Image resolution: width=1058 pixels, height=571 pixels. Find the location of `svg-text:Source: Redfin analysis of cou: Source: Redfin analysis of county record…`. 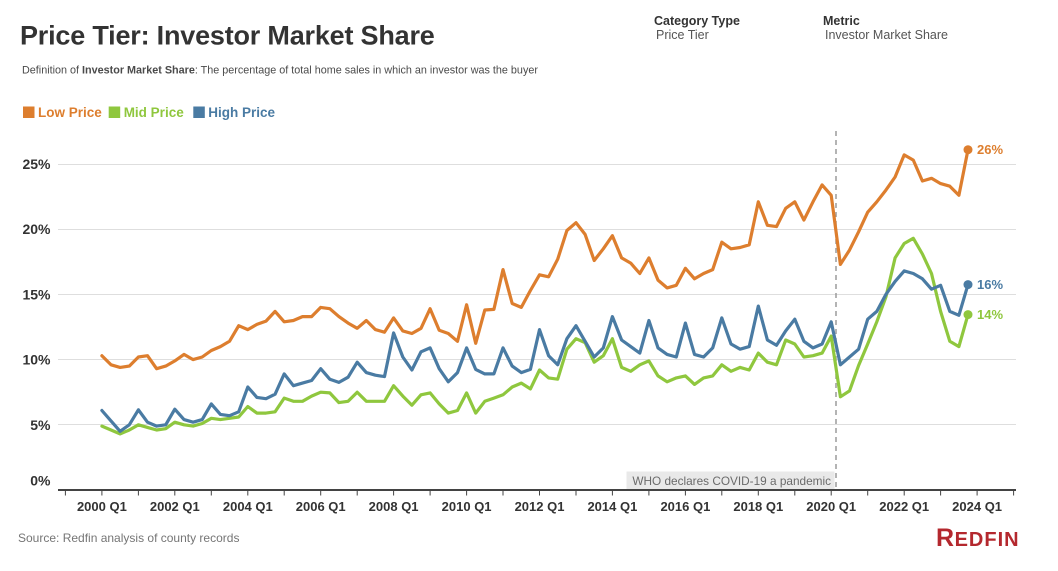

svg-text:Source: Redfin analysis of cou: Source: Redfin analysis of county record… is located at coordinates (128, 538).